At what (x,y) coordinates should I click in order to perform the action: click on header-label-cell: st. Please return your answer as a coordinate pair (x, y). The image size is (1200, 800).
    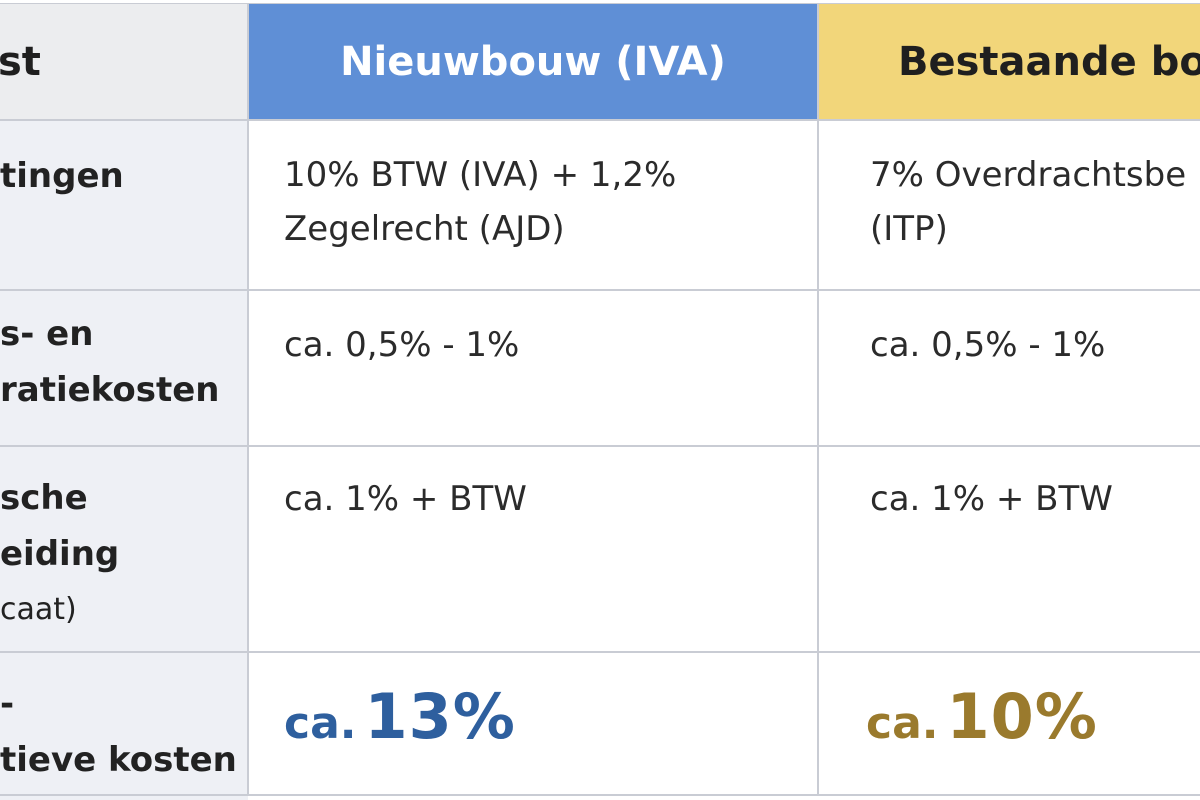
    Looking at the image, I should click on (124, 62).